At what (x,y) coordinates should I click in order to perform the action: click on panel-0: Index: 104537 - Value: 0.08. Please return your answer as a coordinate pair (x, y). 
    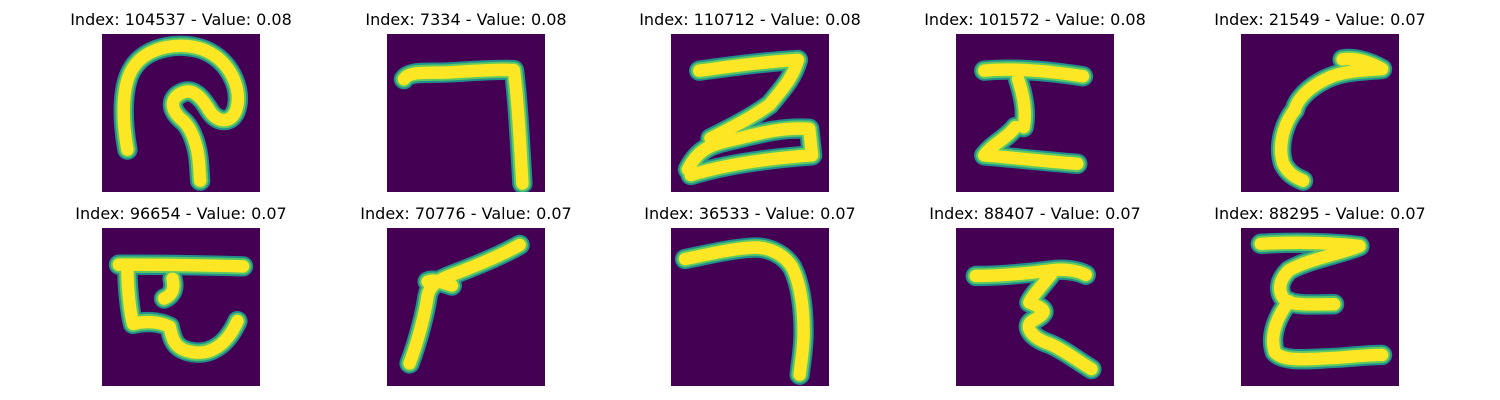
    Looking at the image, I should click on (181, 101).